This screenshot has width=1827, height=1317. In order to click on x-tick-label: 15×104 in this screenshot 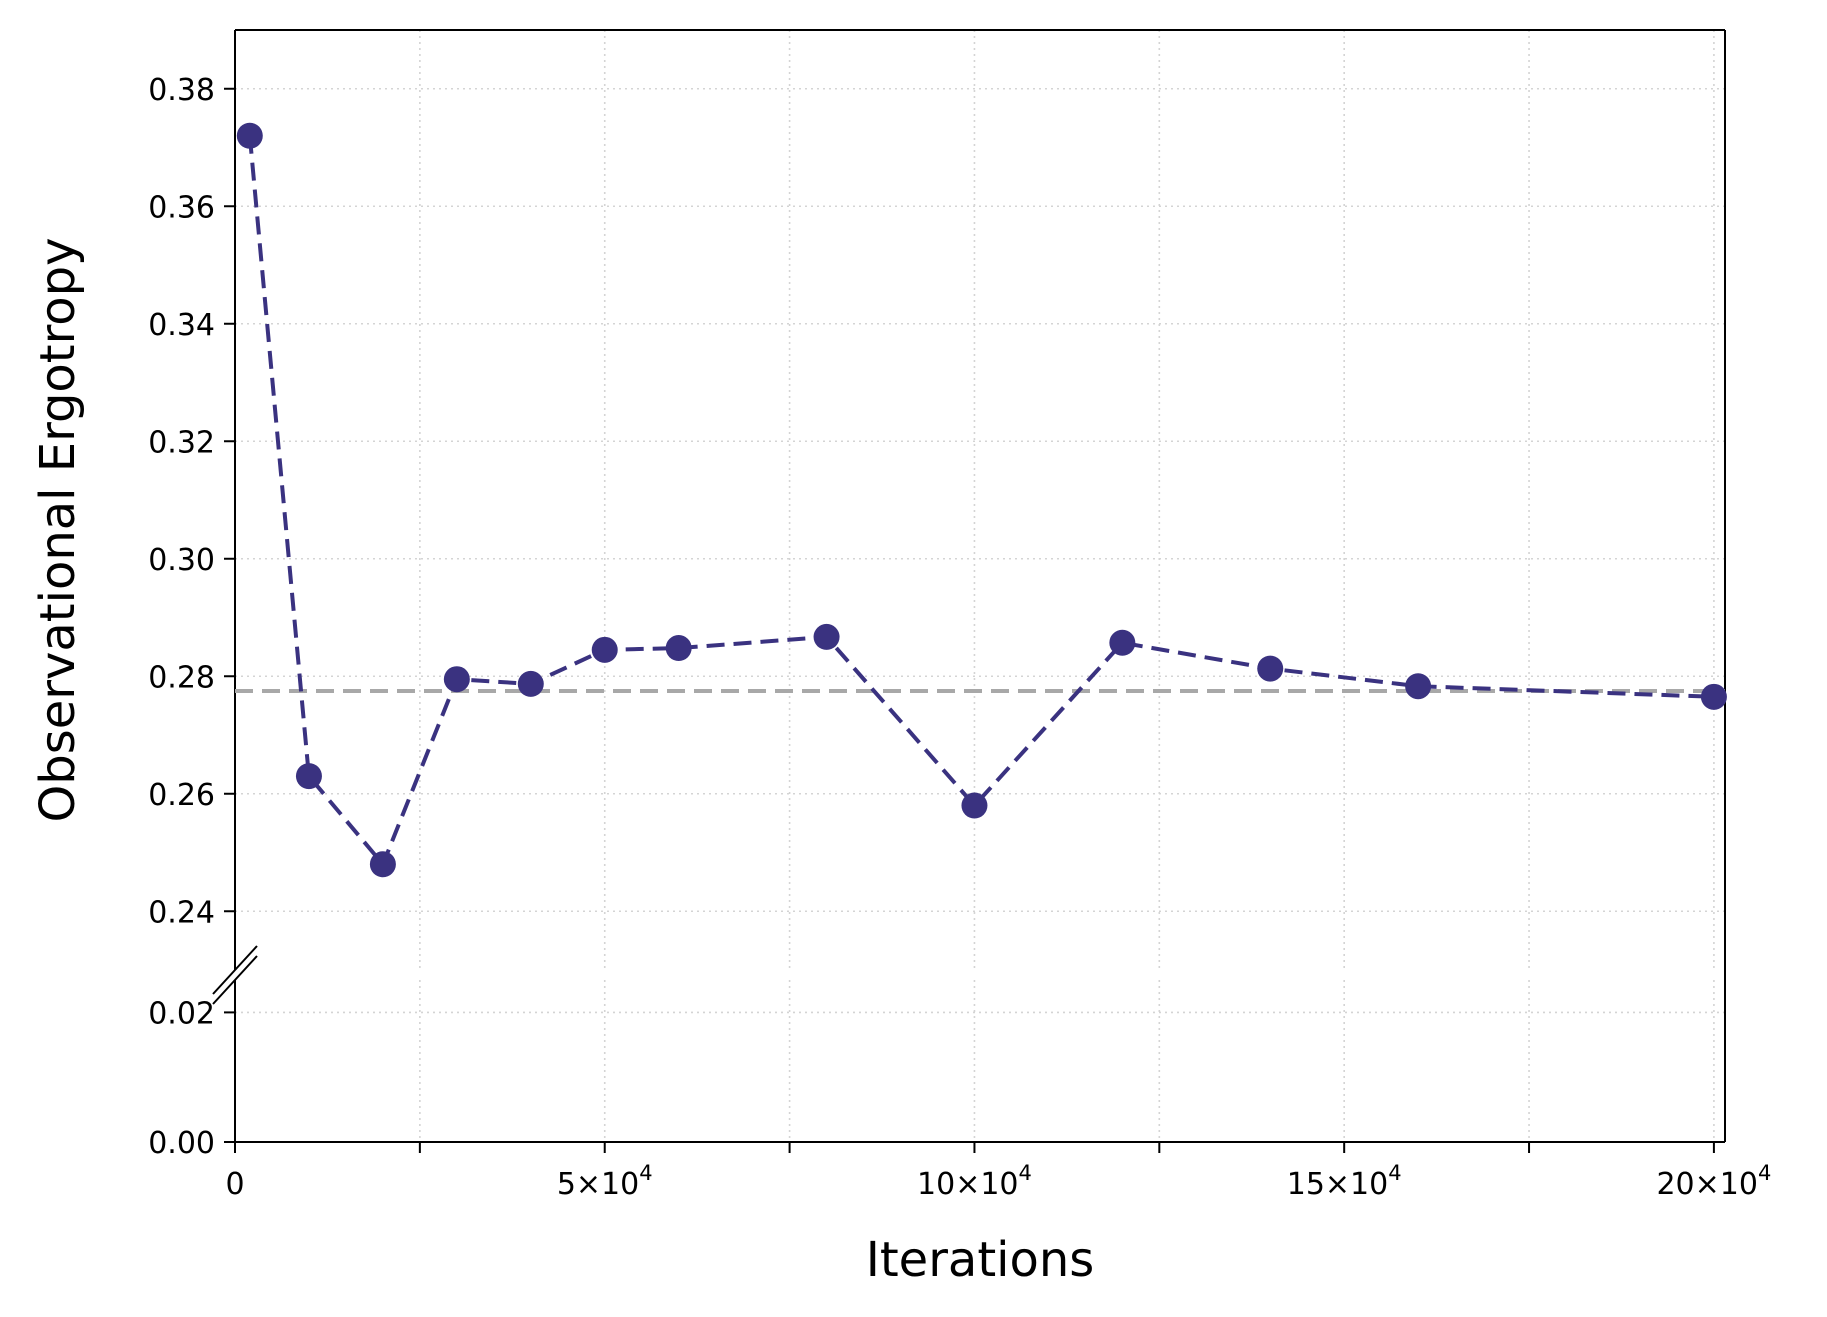, I will do `click(1344, 1181)`.